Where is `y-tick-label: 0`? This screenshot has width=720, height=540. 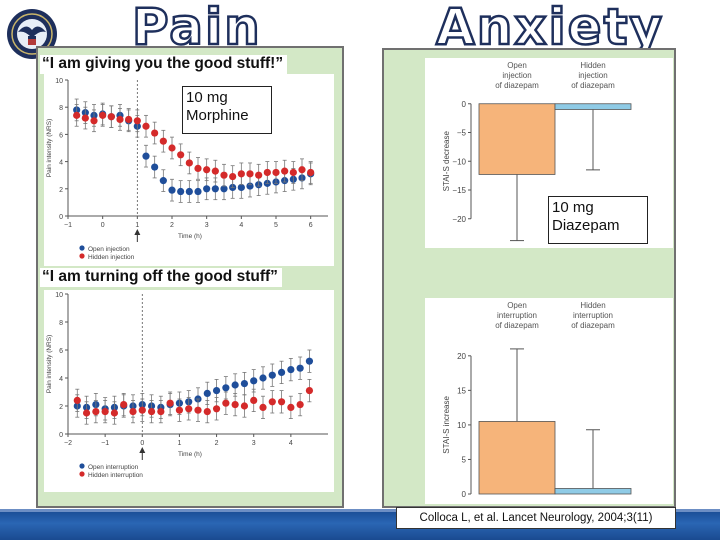 y-tick-label: 0 is located at coordinates (61, 435).